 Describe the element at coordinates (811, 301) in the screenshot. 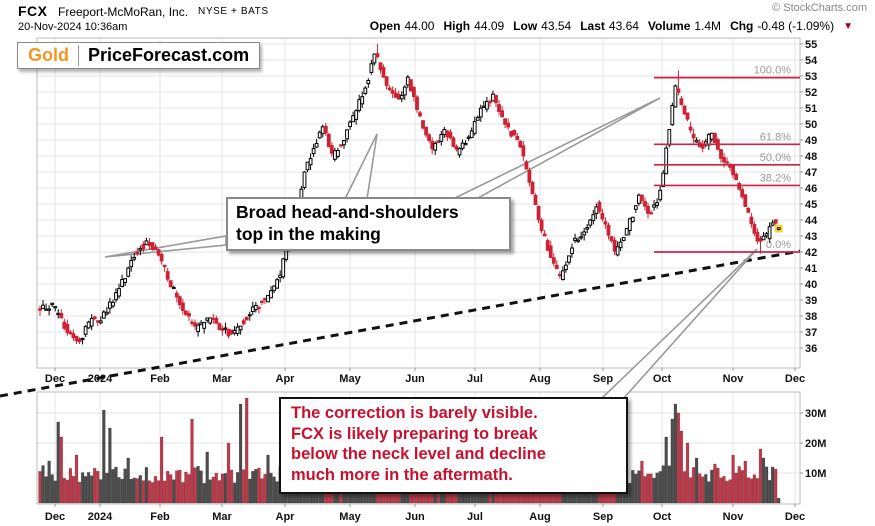

I see `svg-text: 39` at that location.